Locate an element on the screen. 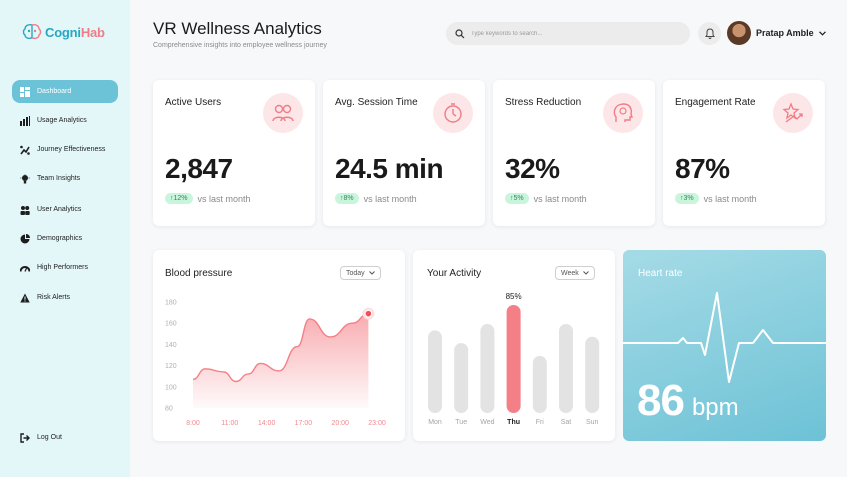 Image resolution: width=847 pixels, height=477 pixels. sidebar-item-team-insights: Team Insights is located at coordinates (65, 178).